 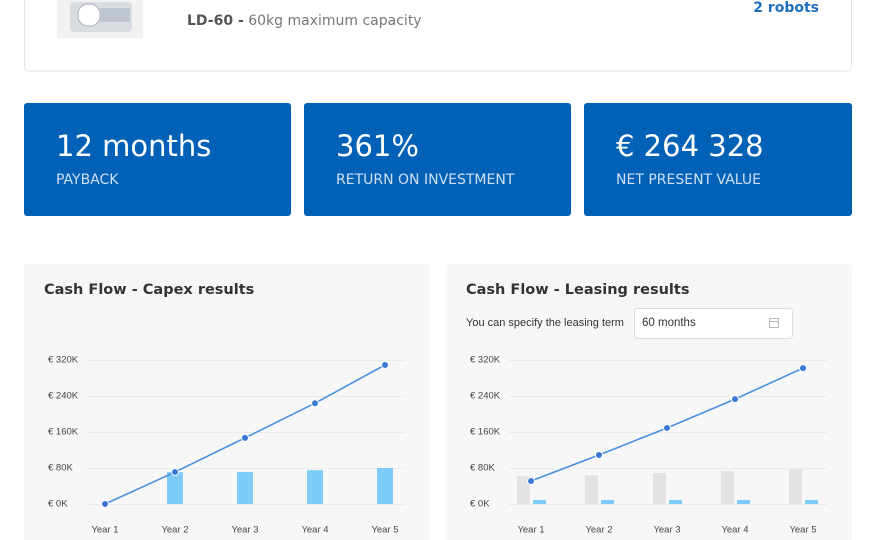 I want to click on kpi-label: PAYBACK, so click(x=87, y=180).